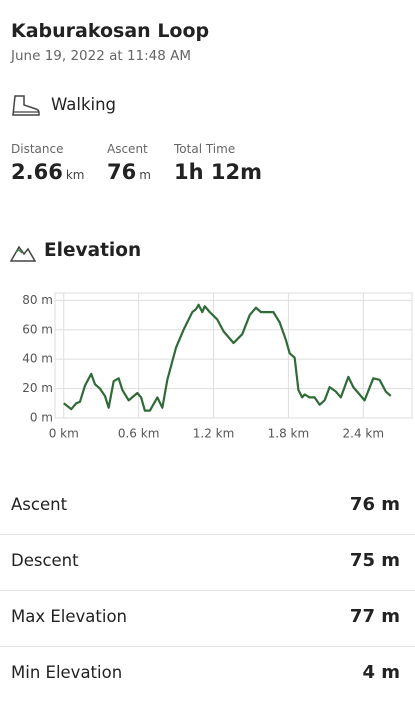 The height and width of the screenshot is (702, 415). I want to click on boot-icon, so click(26, 105).